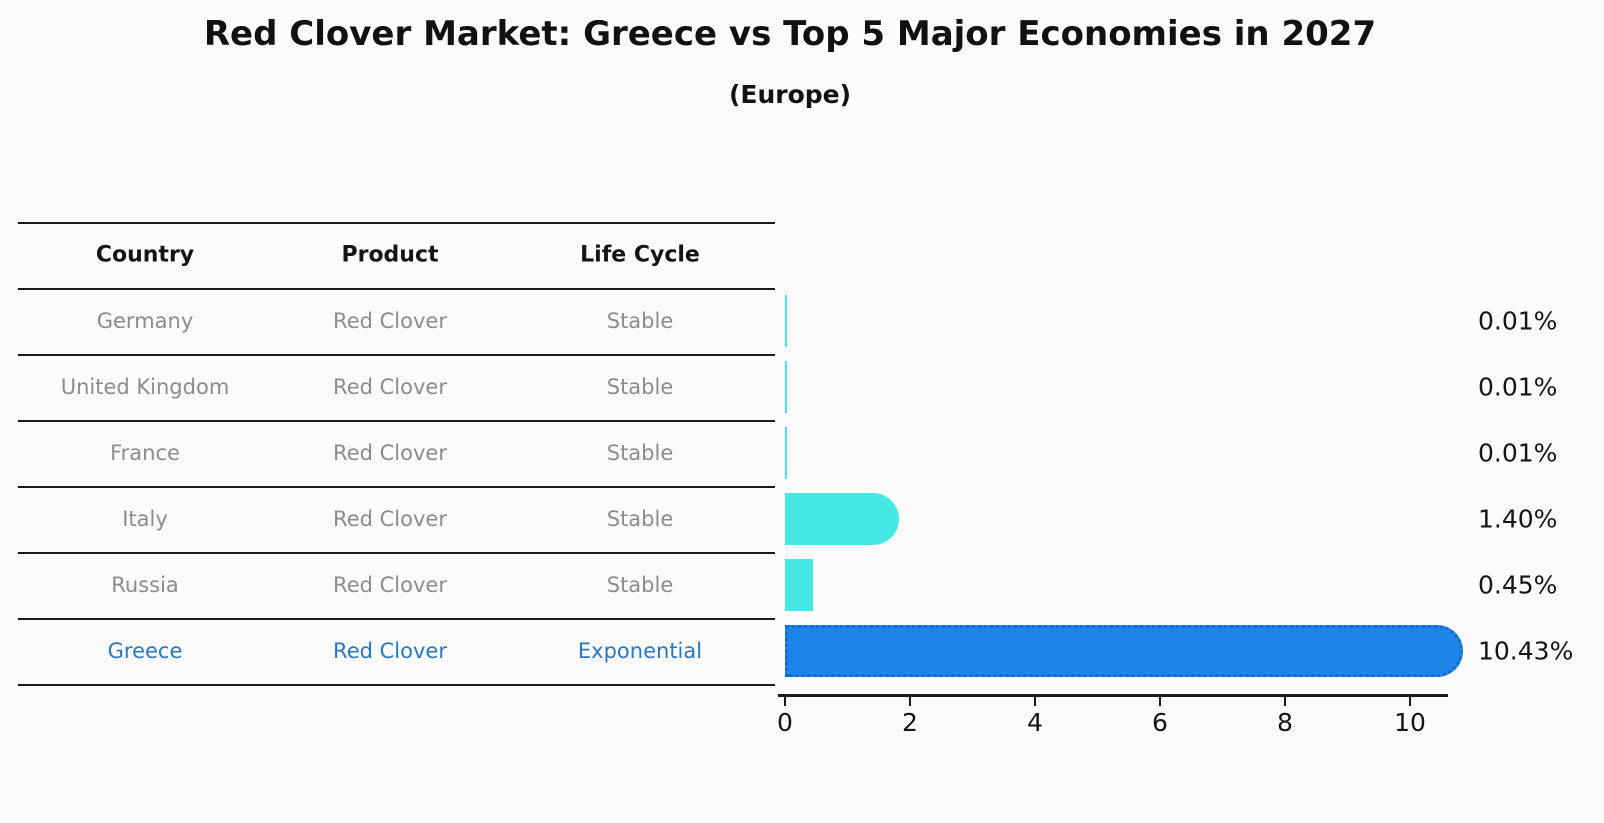 The height and width of the screenshot is (823, 1604). I want to click on bar-value-label: 10.43%, so click(1526, 651).